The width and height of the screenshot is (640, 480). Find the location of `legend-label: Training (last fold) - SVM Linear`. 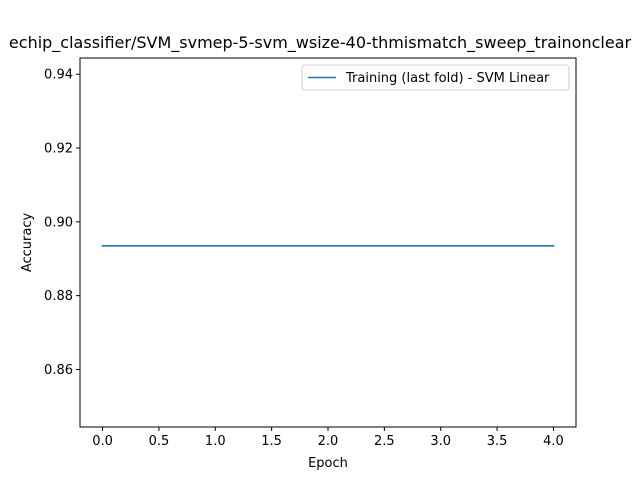

legend-label: Training (last fold) - SVM Linear is located at coordinates (447, 78).